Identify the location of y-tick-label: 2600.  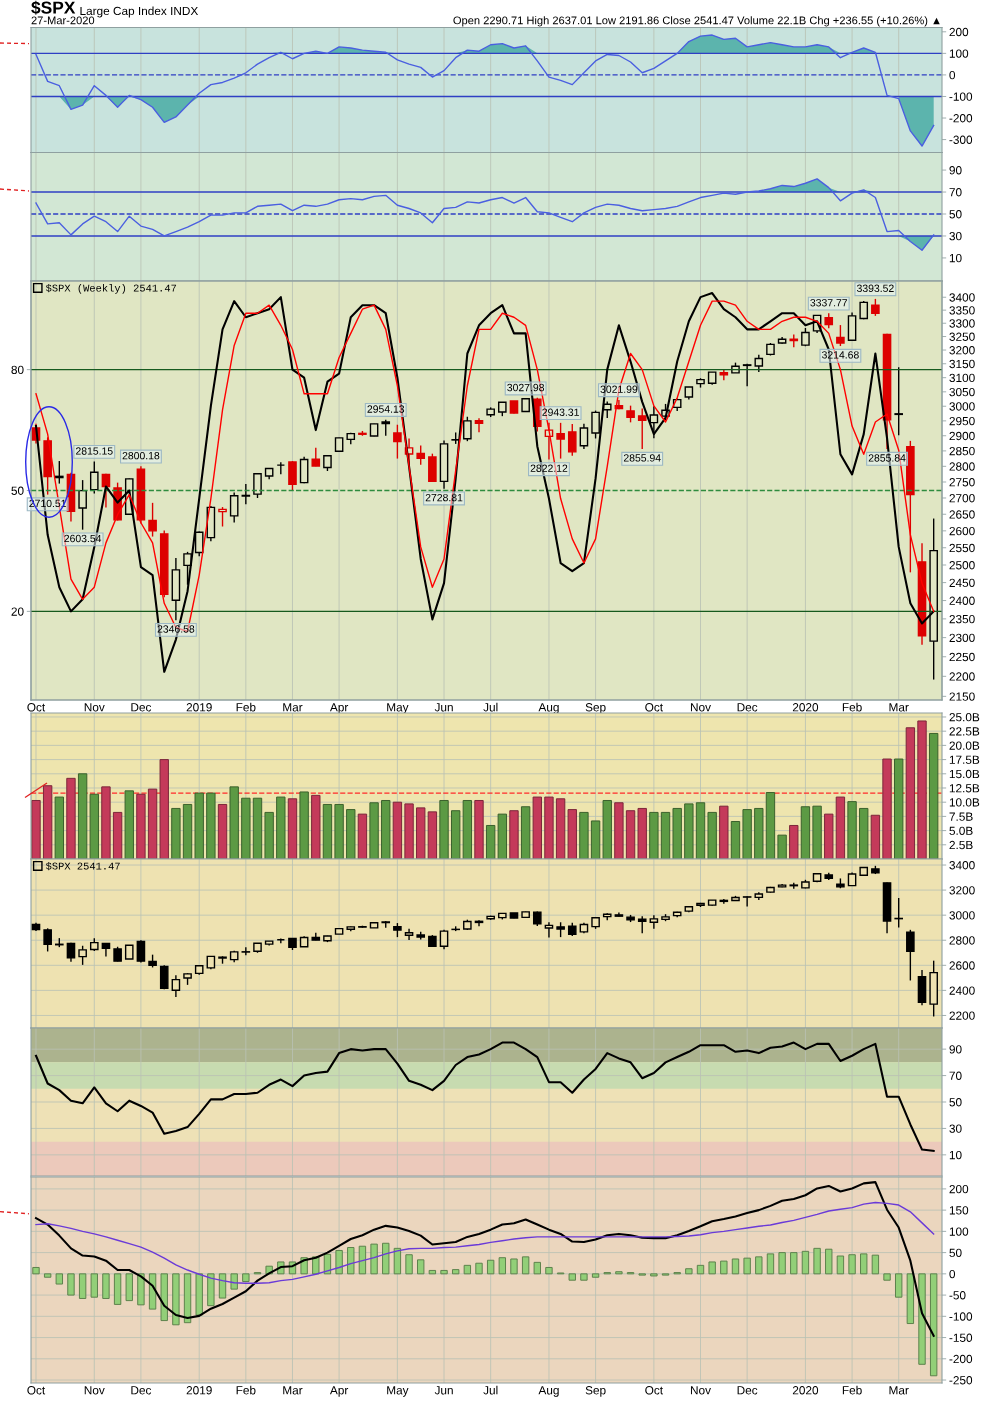
(962, 531).